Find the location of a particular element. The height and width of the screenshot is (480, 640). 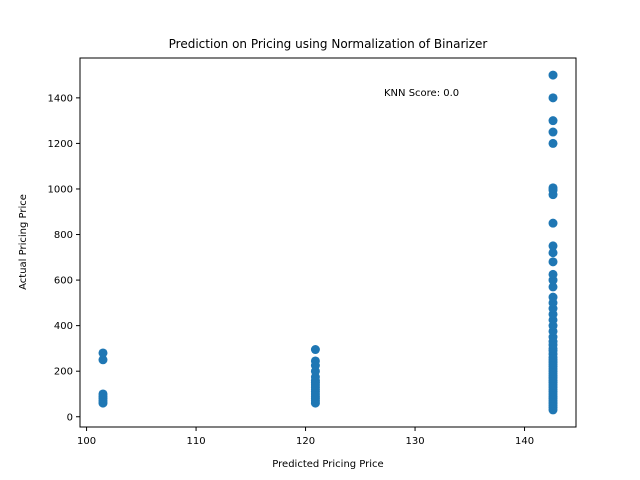

y-tick-label: 1400 is located at coordinates (60, 98).